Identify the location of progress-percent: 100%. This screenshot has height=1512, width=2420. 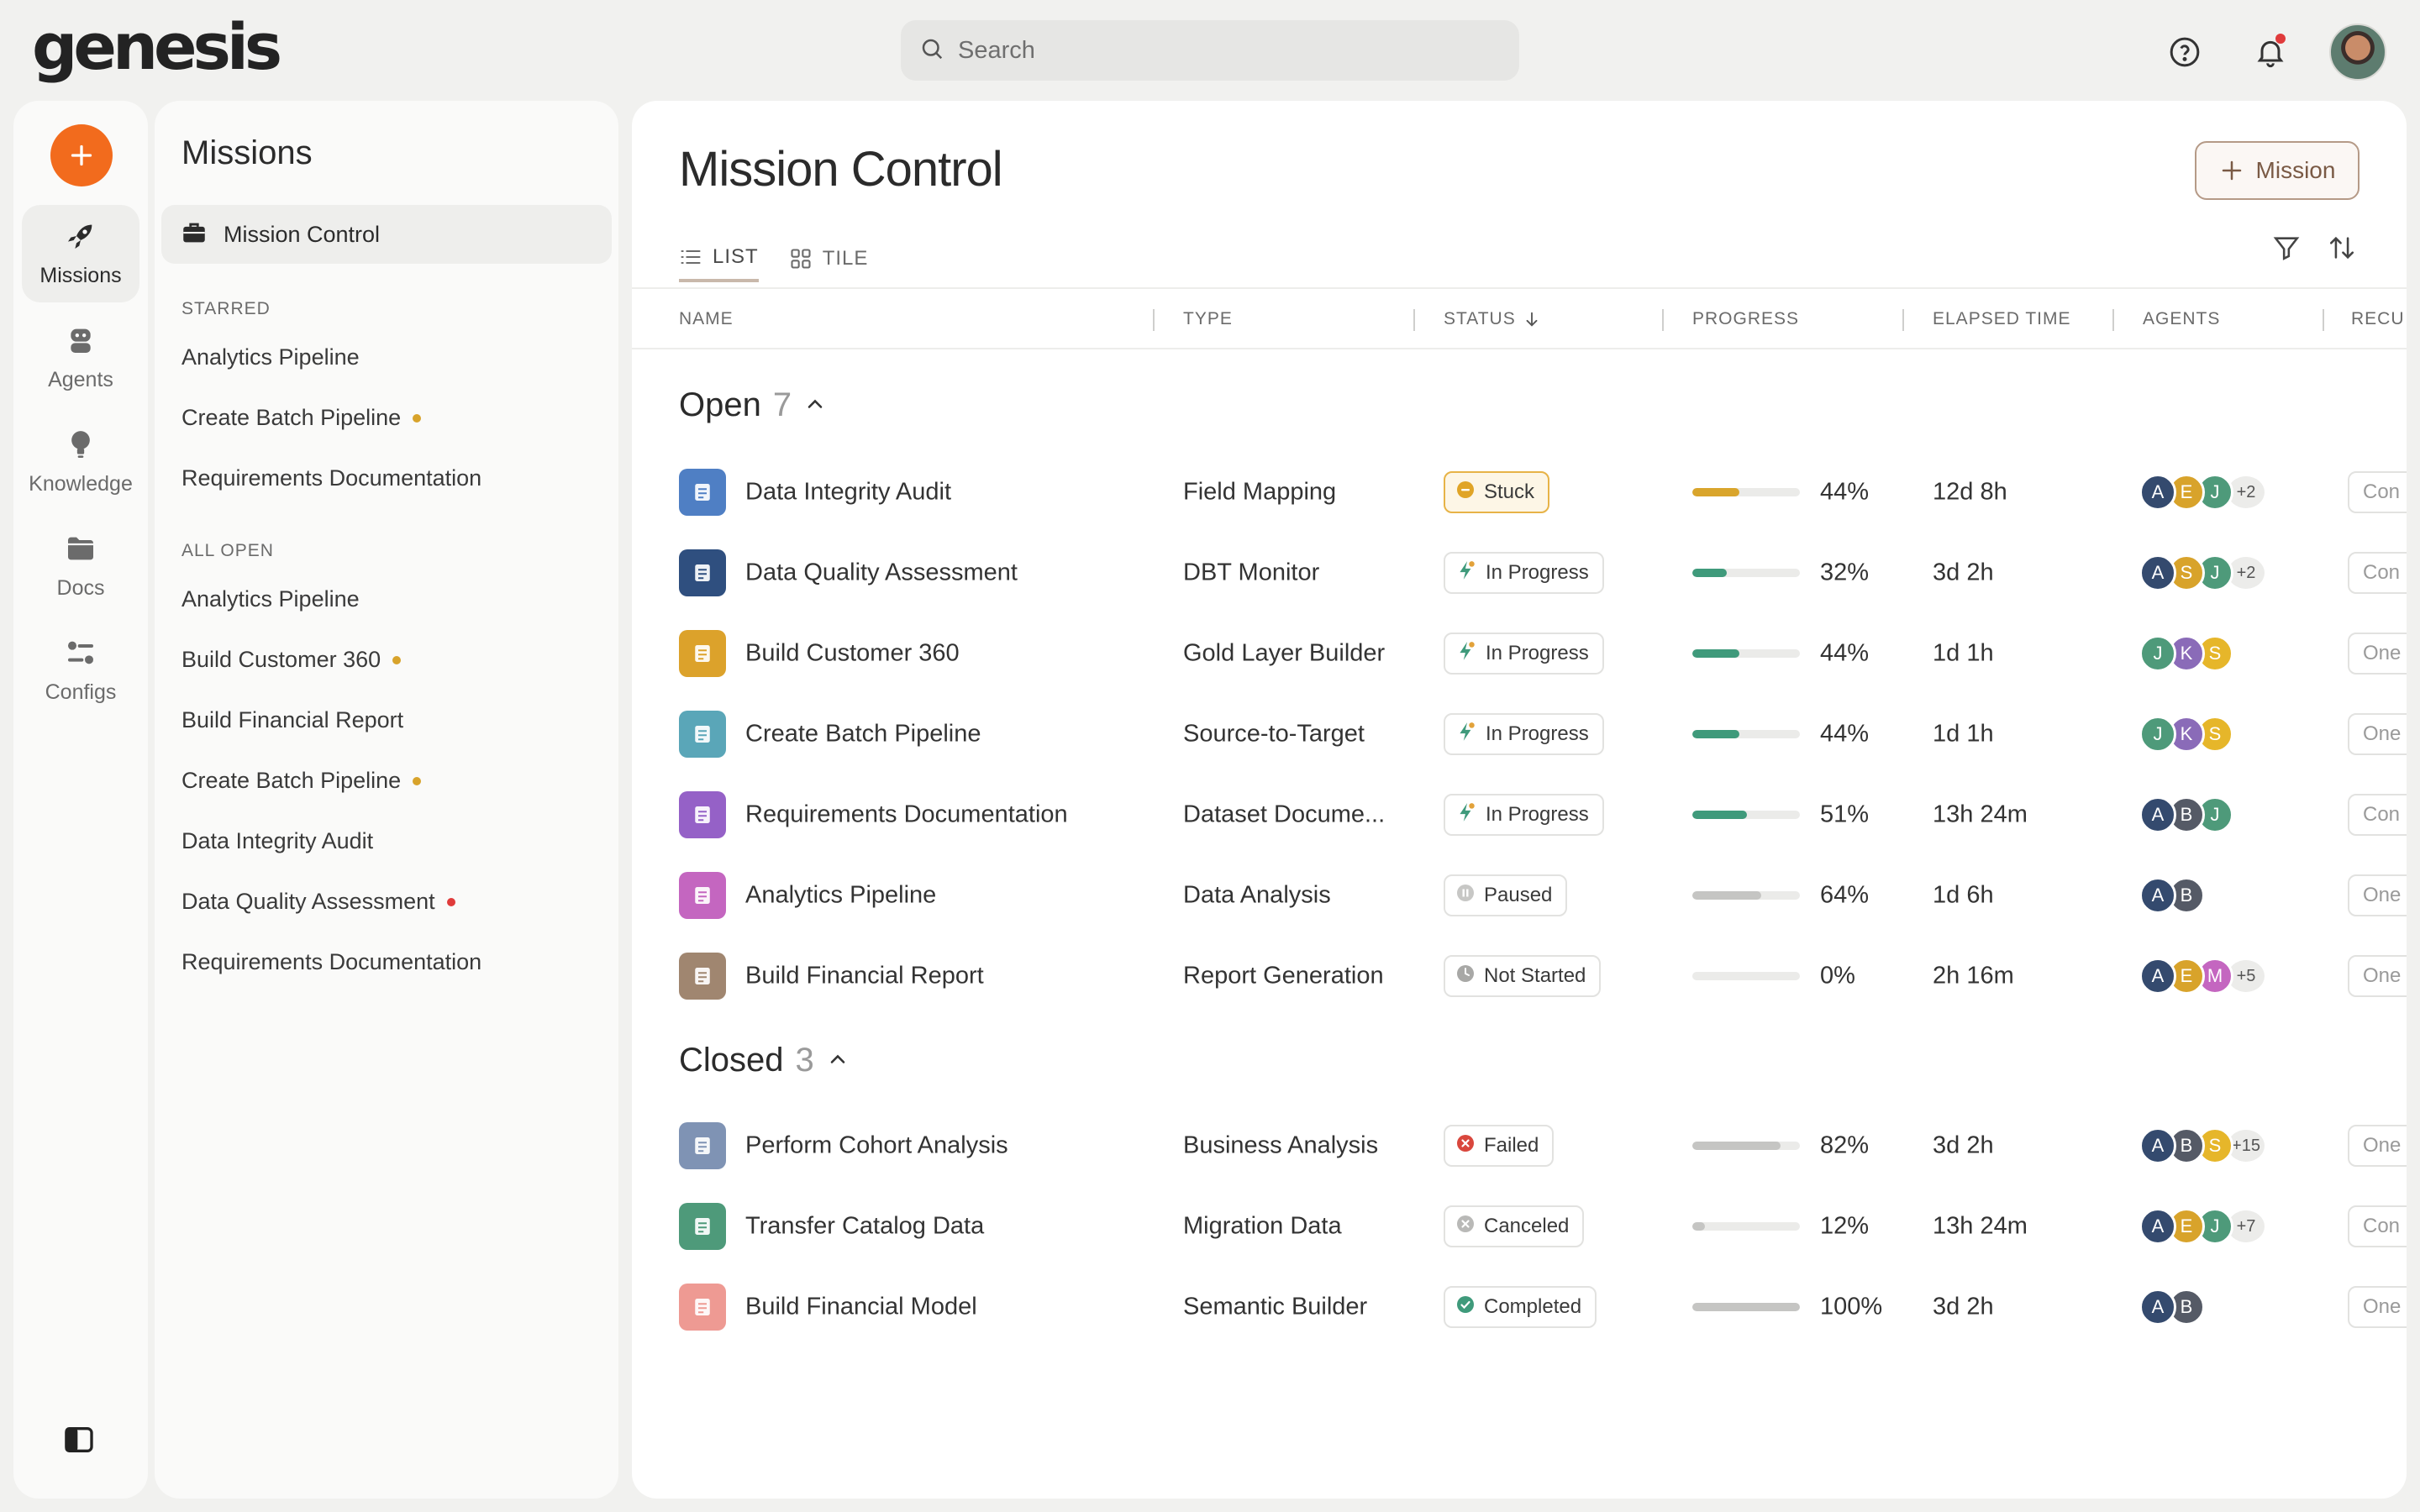
(1852, 1306).